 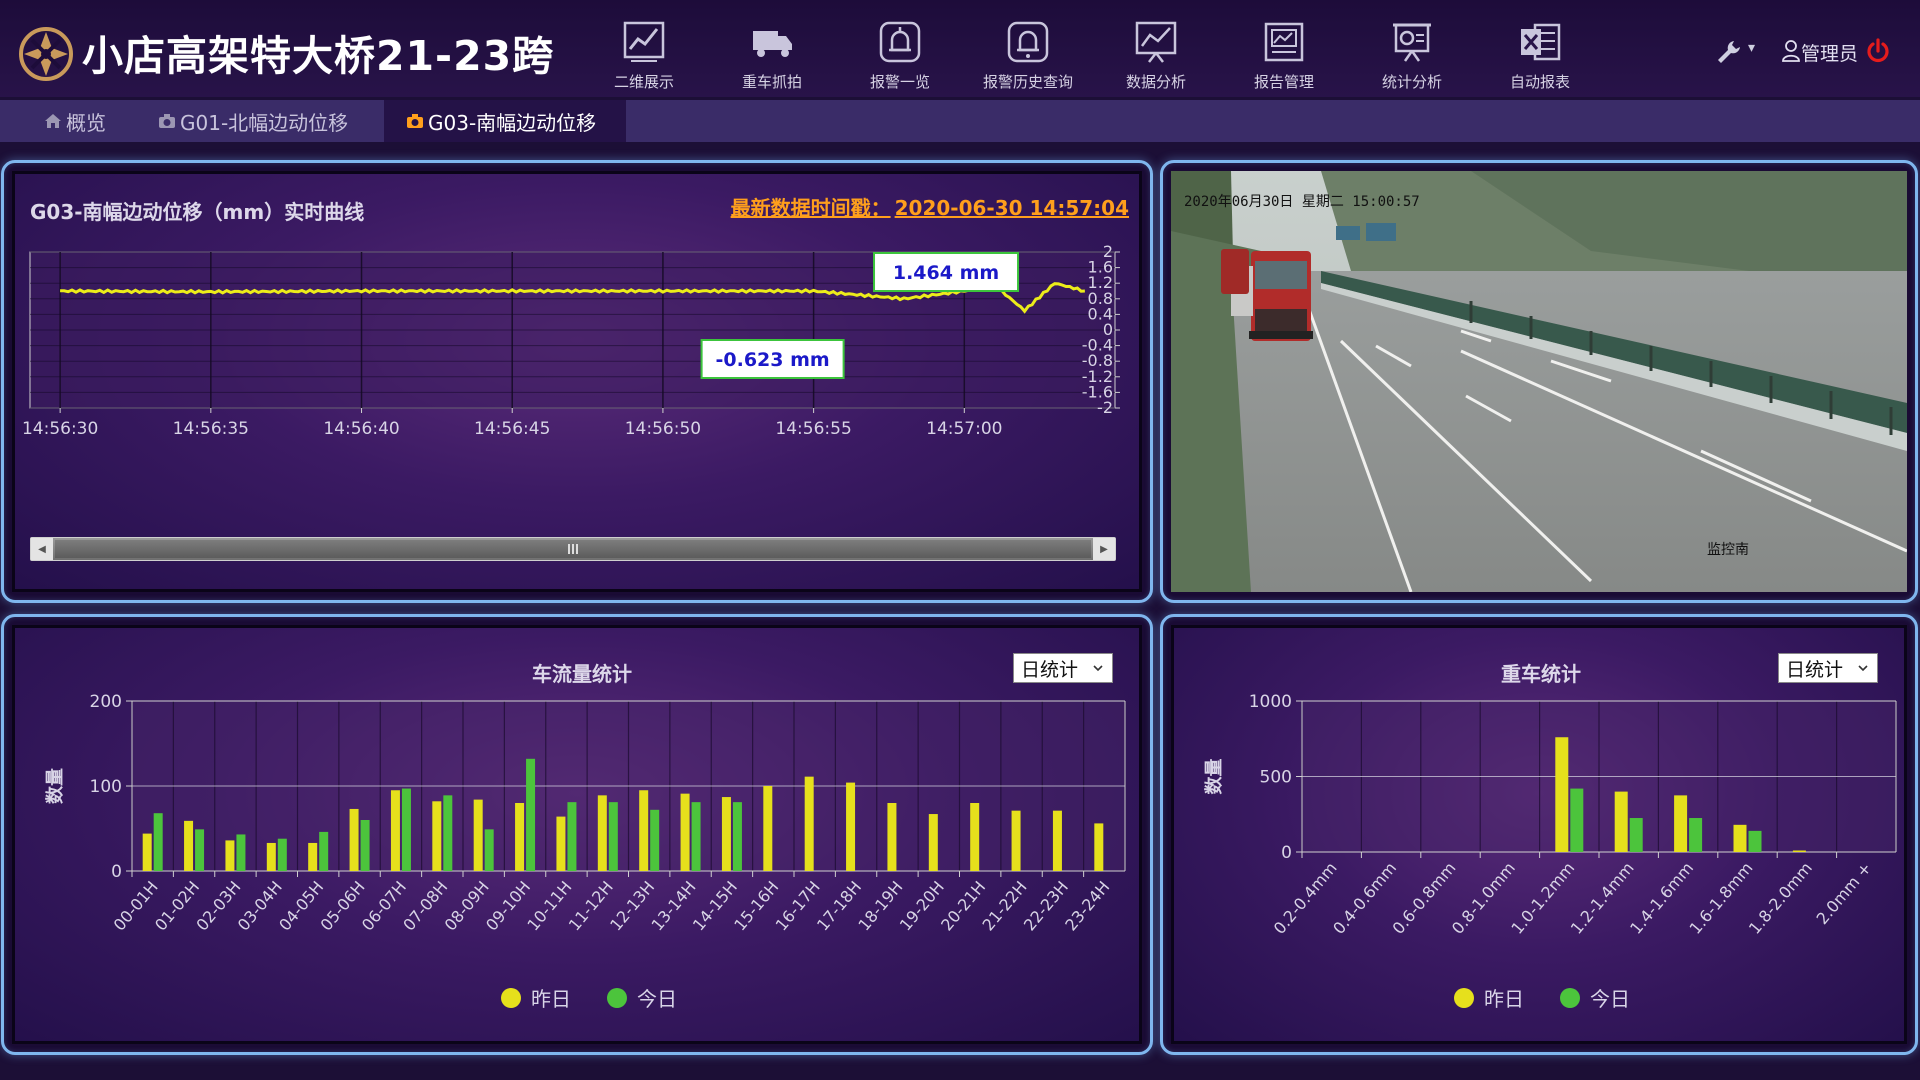 I want to click on bridge-logo-icon, so click(x=46, y=54).